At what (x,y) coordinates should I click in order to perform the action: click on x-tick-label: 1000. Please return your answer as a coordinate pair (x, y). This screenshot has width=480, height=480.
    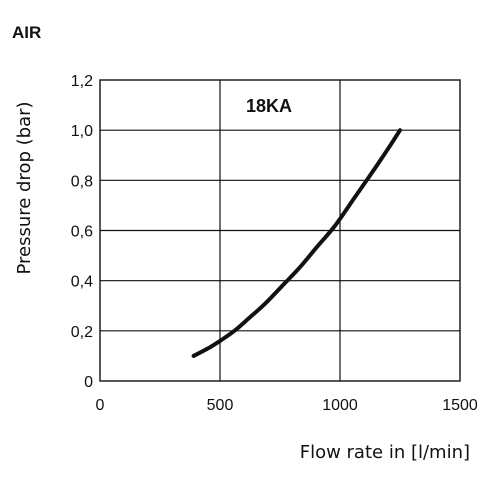
    Looking at the image, I should click on (340, 405).